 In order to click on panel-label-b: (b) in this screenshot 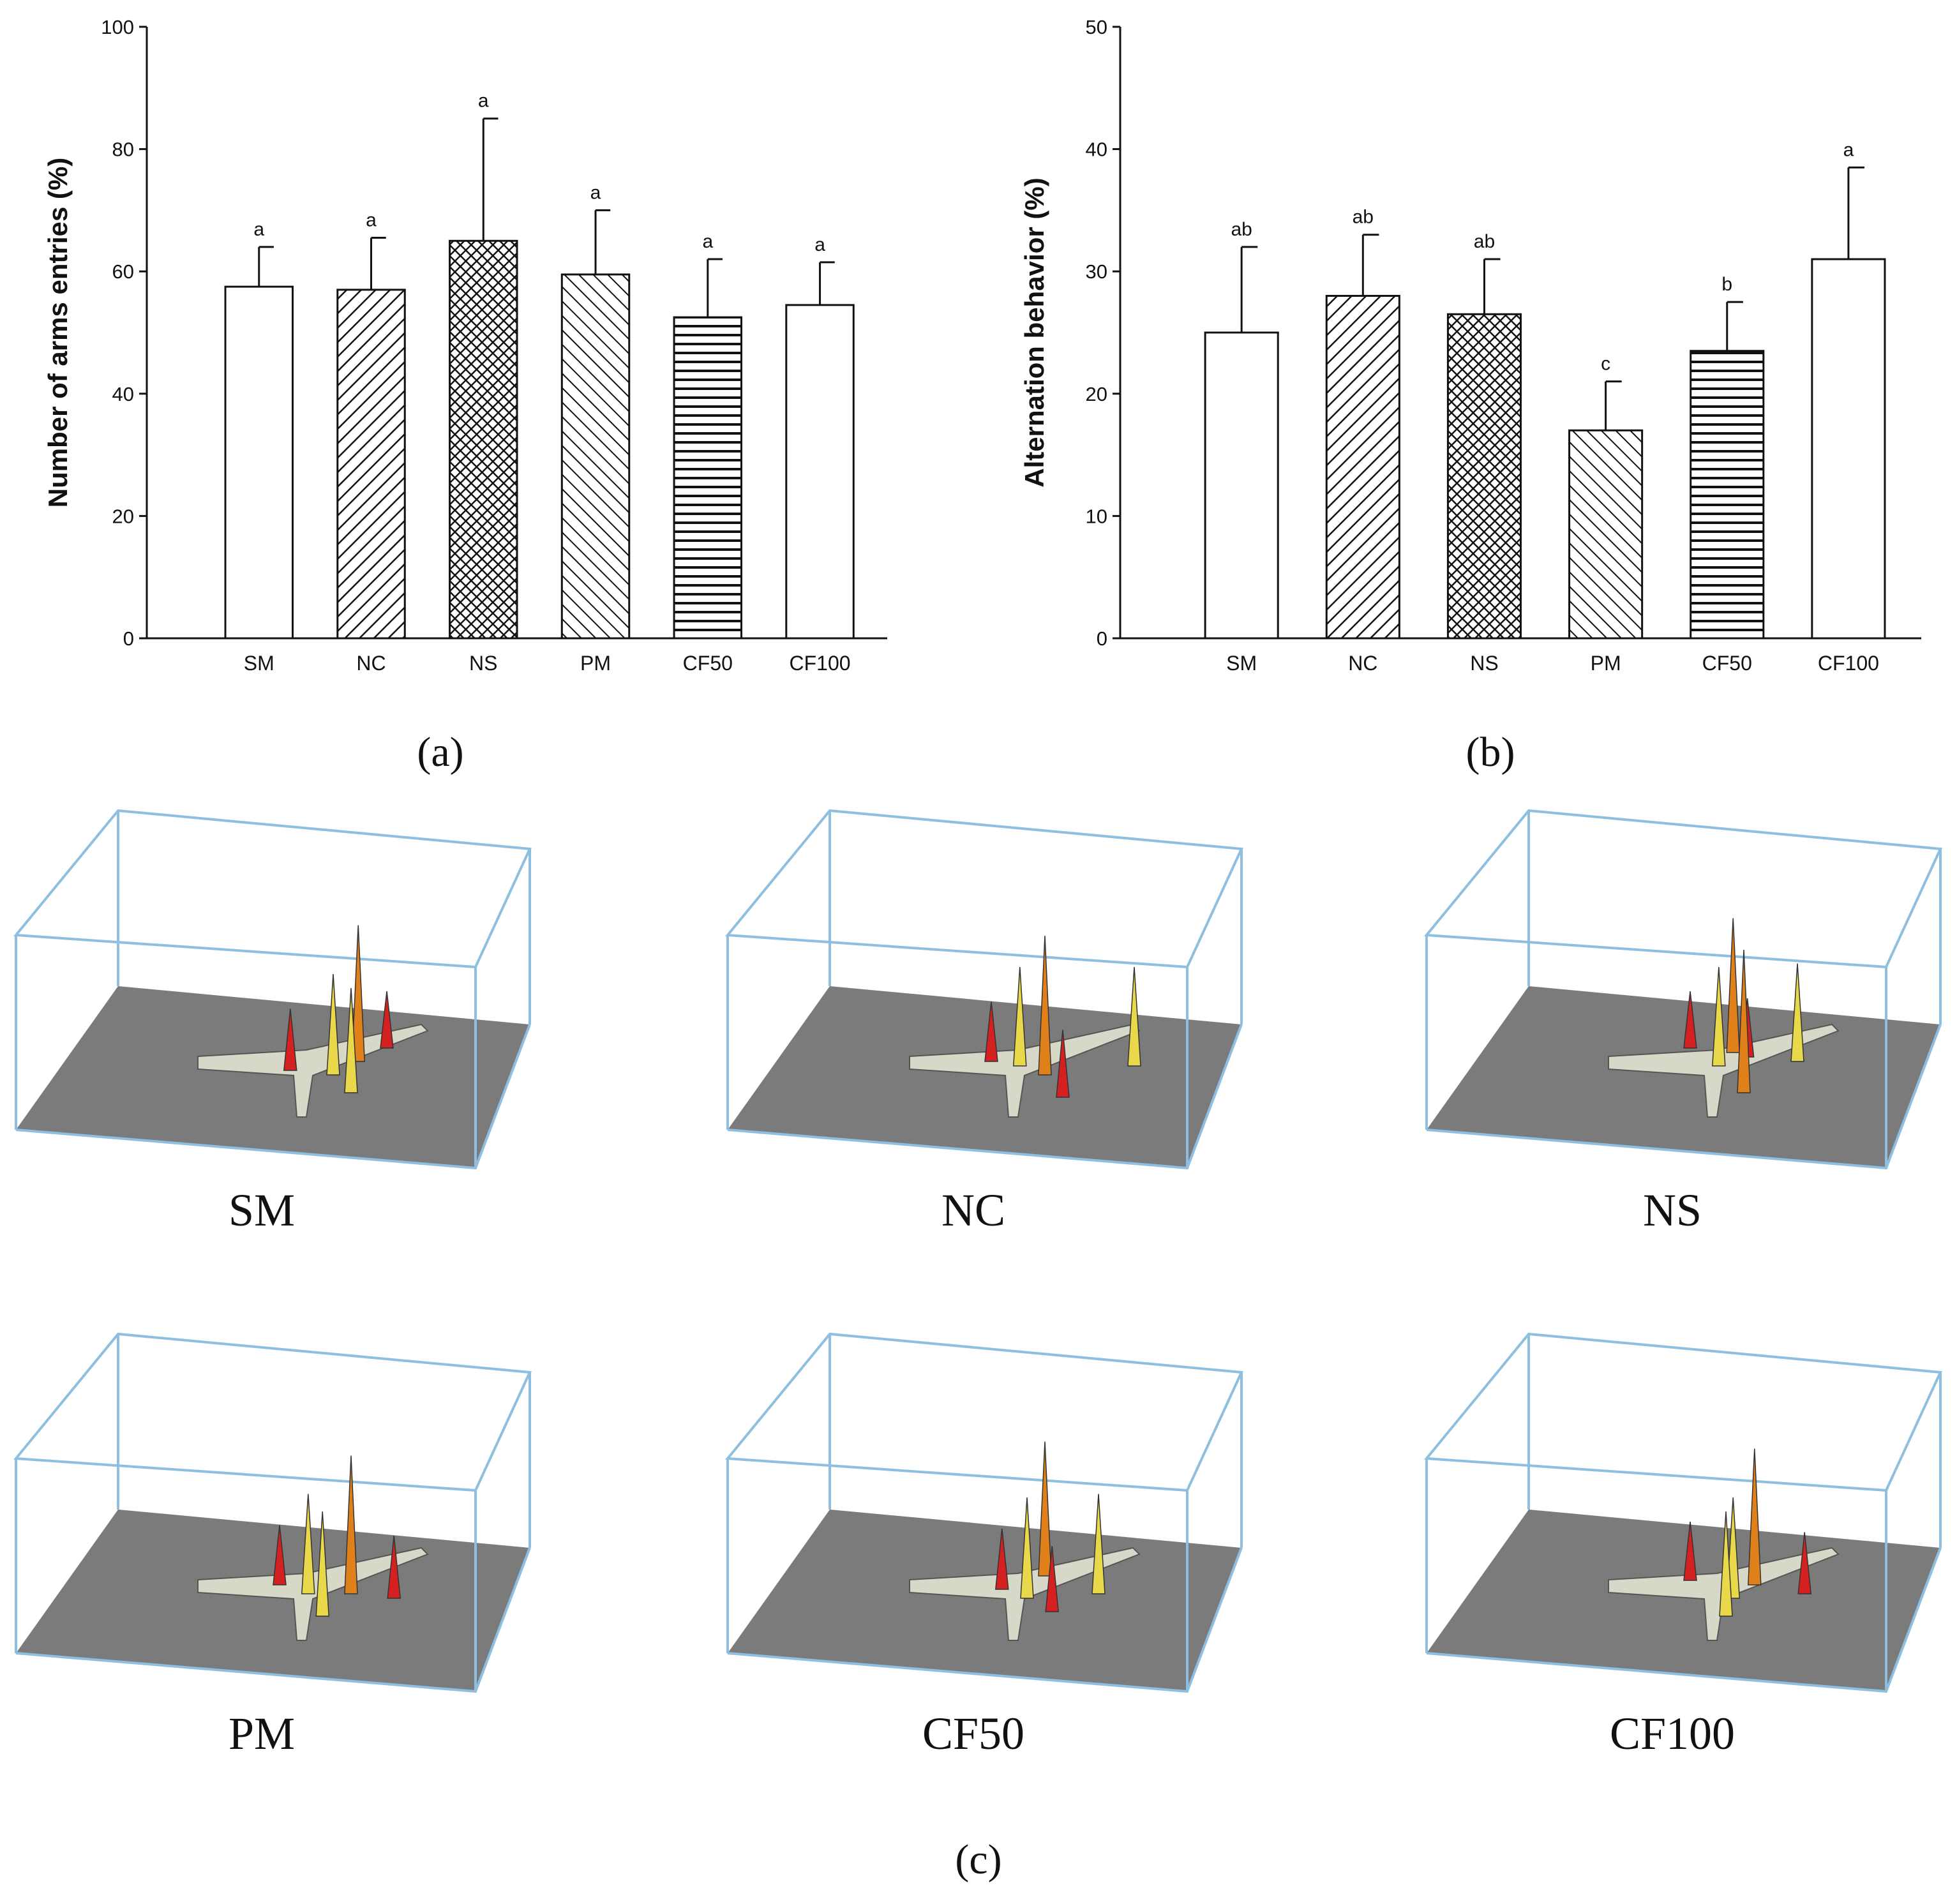, I will do `click(1490, 752)`.